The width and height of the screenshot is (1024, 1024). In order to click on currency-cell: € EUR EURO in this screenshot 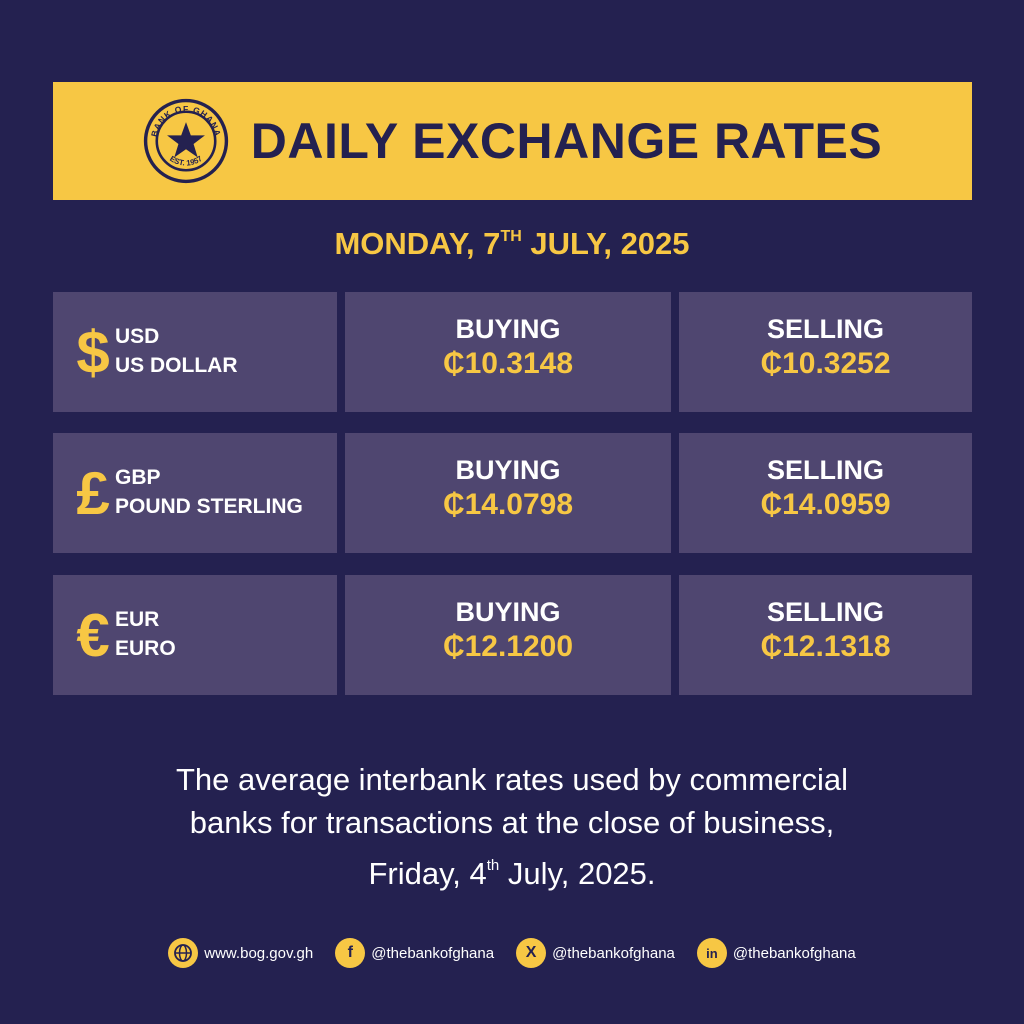, I will do `click(195, 635)`.